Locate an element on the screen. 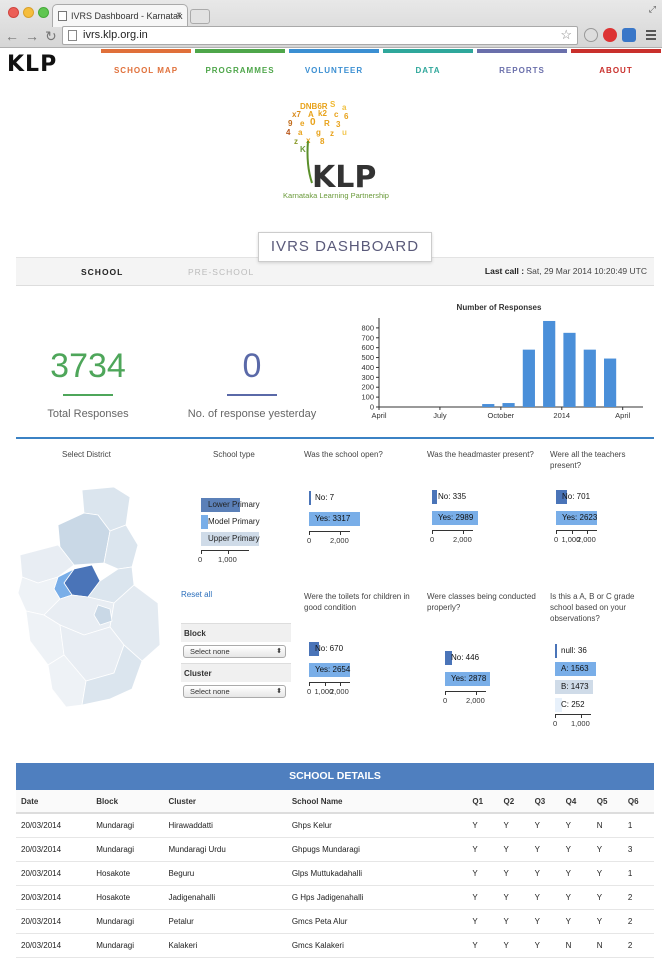  nav-data: DATA is located at coordinates (428, 66).